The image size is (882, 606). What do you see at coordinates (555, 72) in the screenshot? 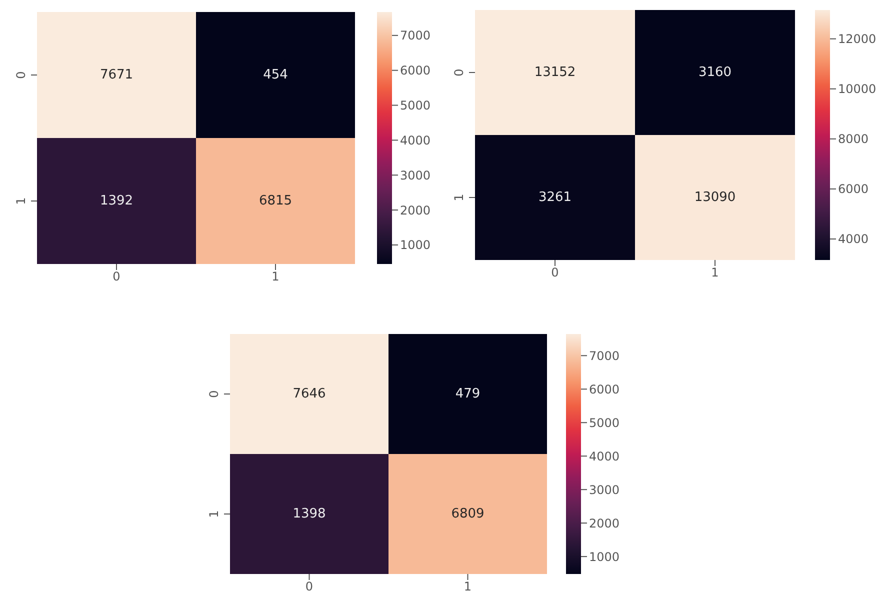
I see `data-label: 13152` at bounding box center [555, 72].